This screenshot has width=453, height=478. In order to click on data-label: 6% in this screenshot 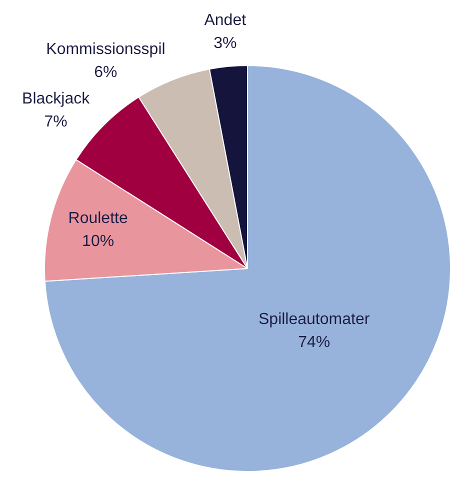, I will do `click(106, 72)`.